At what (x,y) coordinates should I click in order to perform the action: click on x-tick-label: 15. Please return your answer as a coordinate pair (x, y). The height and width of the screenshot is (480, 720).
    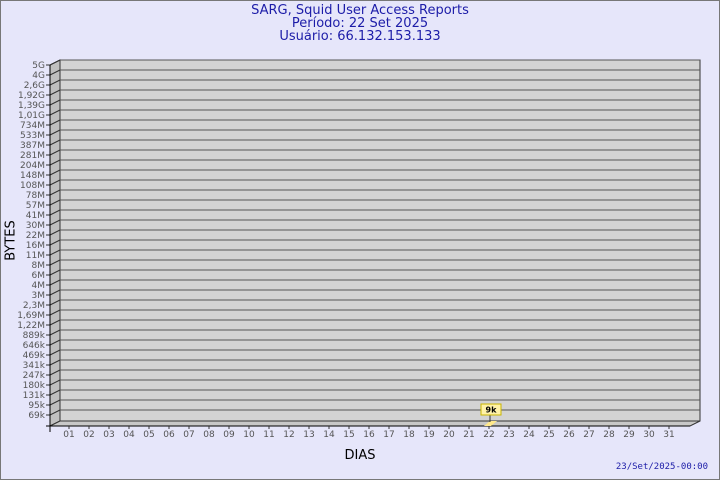
    Looking at the image, I should click on (348, 435).